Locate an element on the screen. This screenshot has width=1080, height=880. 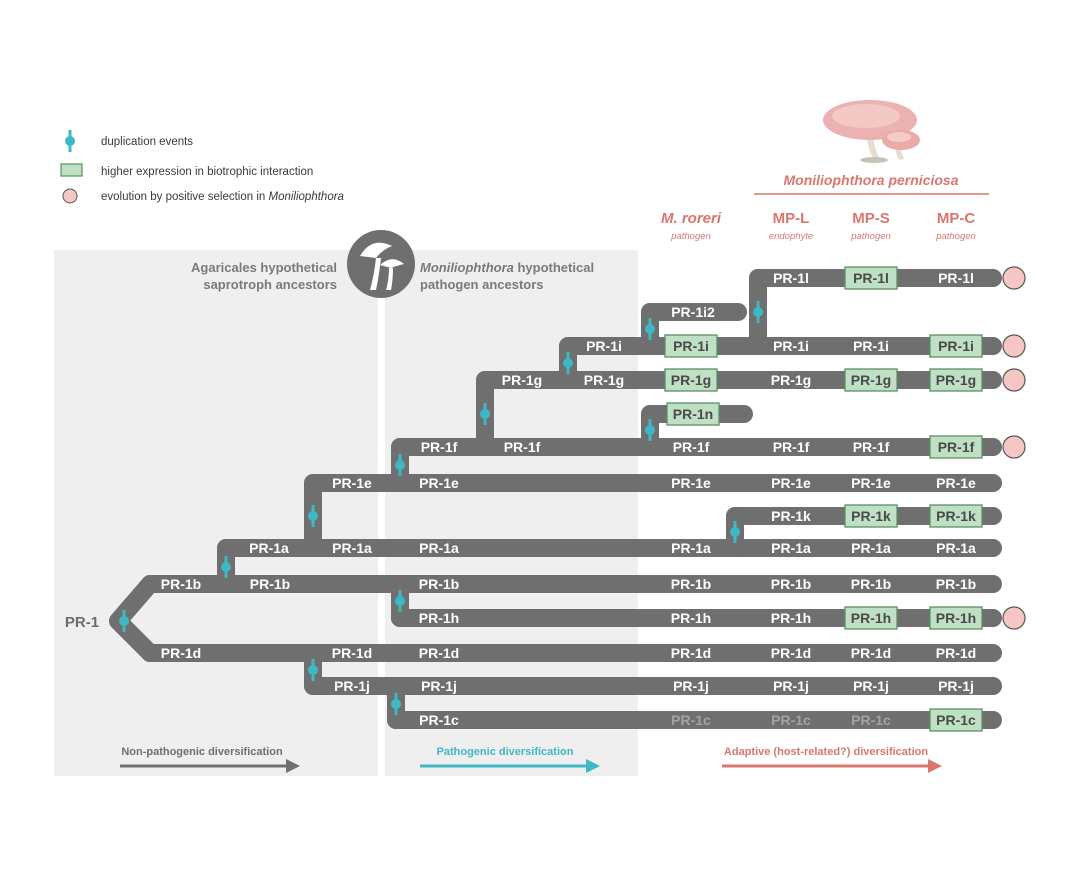
legend-duplication: duplication events is located at coordinates (147, 142).